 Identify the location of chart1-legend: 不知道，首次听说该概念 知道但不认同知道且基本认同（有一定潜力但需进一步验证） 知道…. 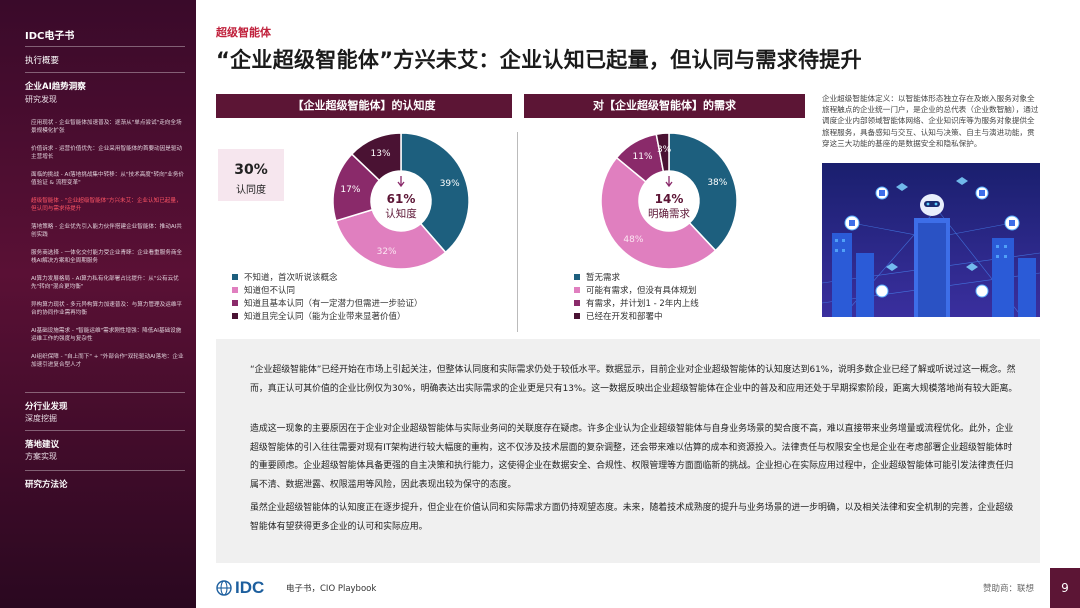
(327, 296).